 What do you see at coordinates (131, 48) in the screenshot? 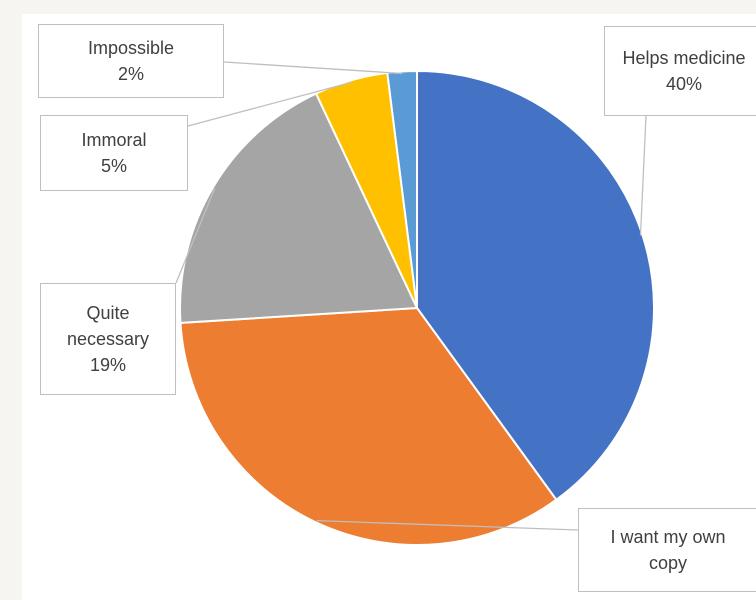
I see `callout-label: Impossible` at bounding box center [131, 48].